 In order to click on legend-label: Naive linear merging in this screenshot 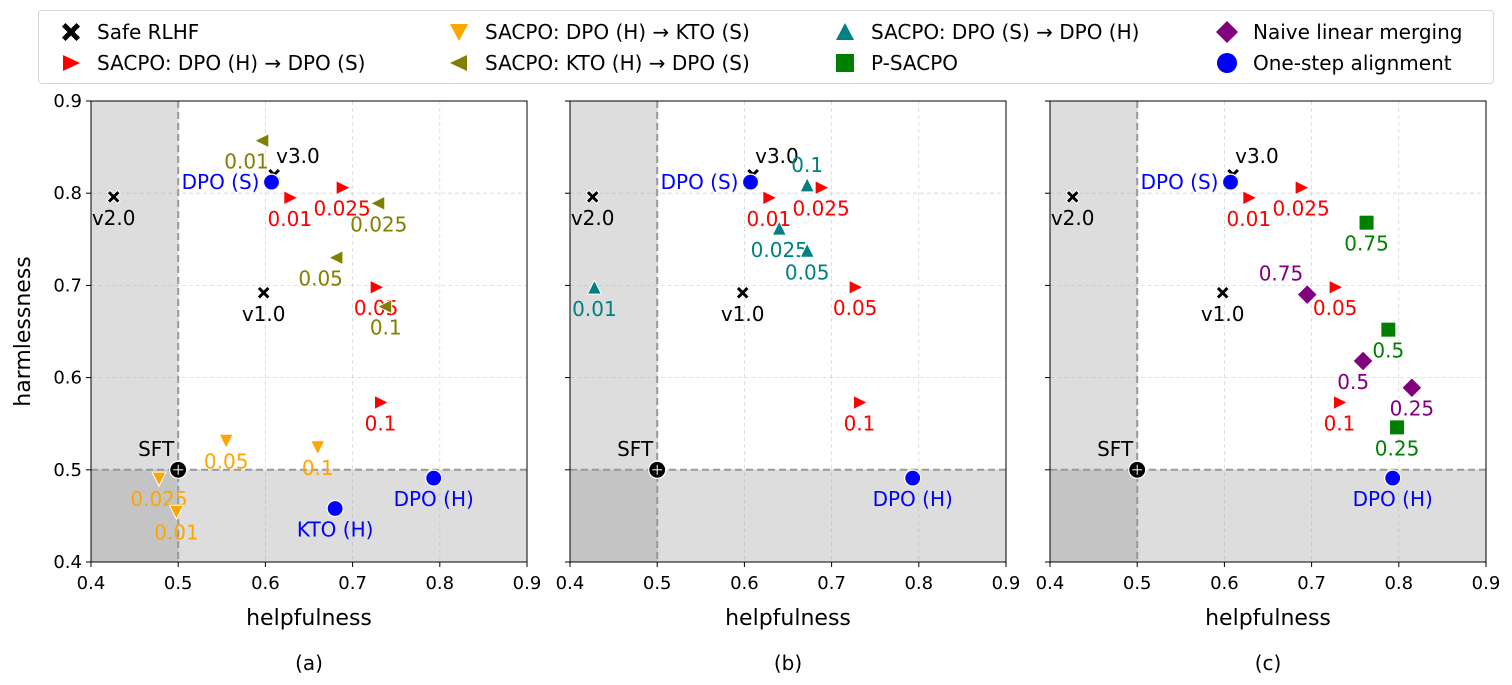, I will do `click(1358, 32)`.